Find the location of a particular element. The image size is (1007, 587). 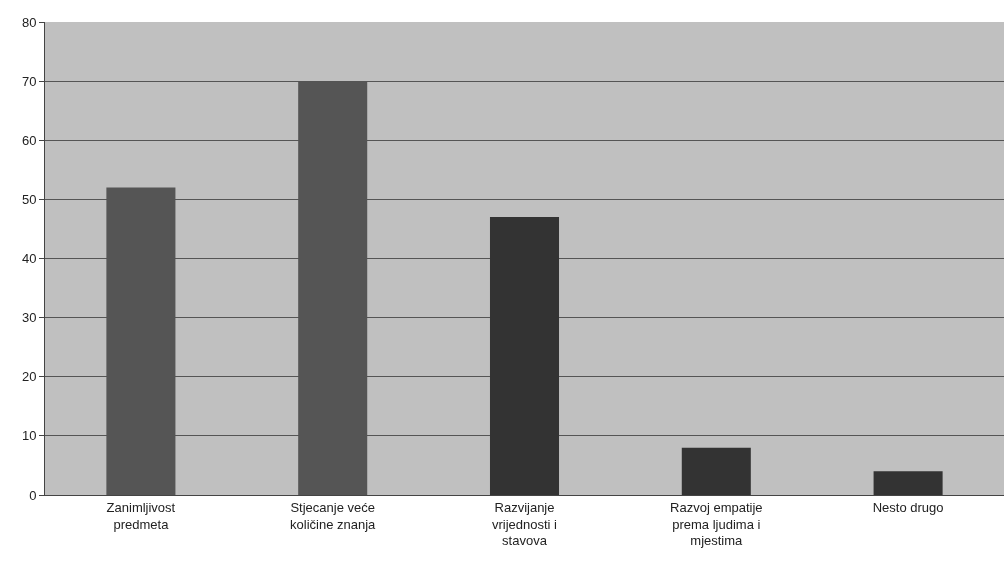

y-tick-label: 10 is located at coordinates (29, 436).